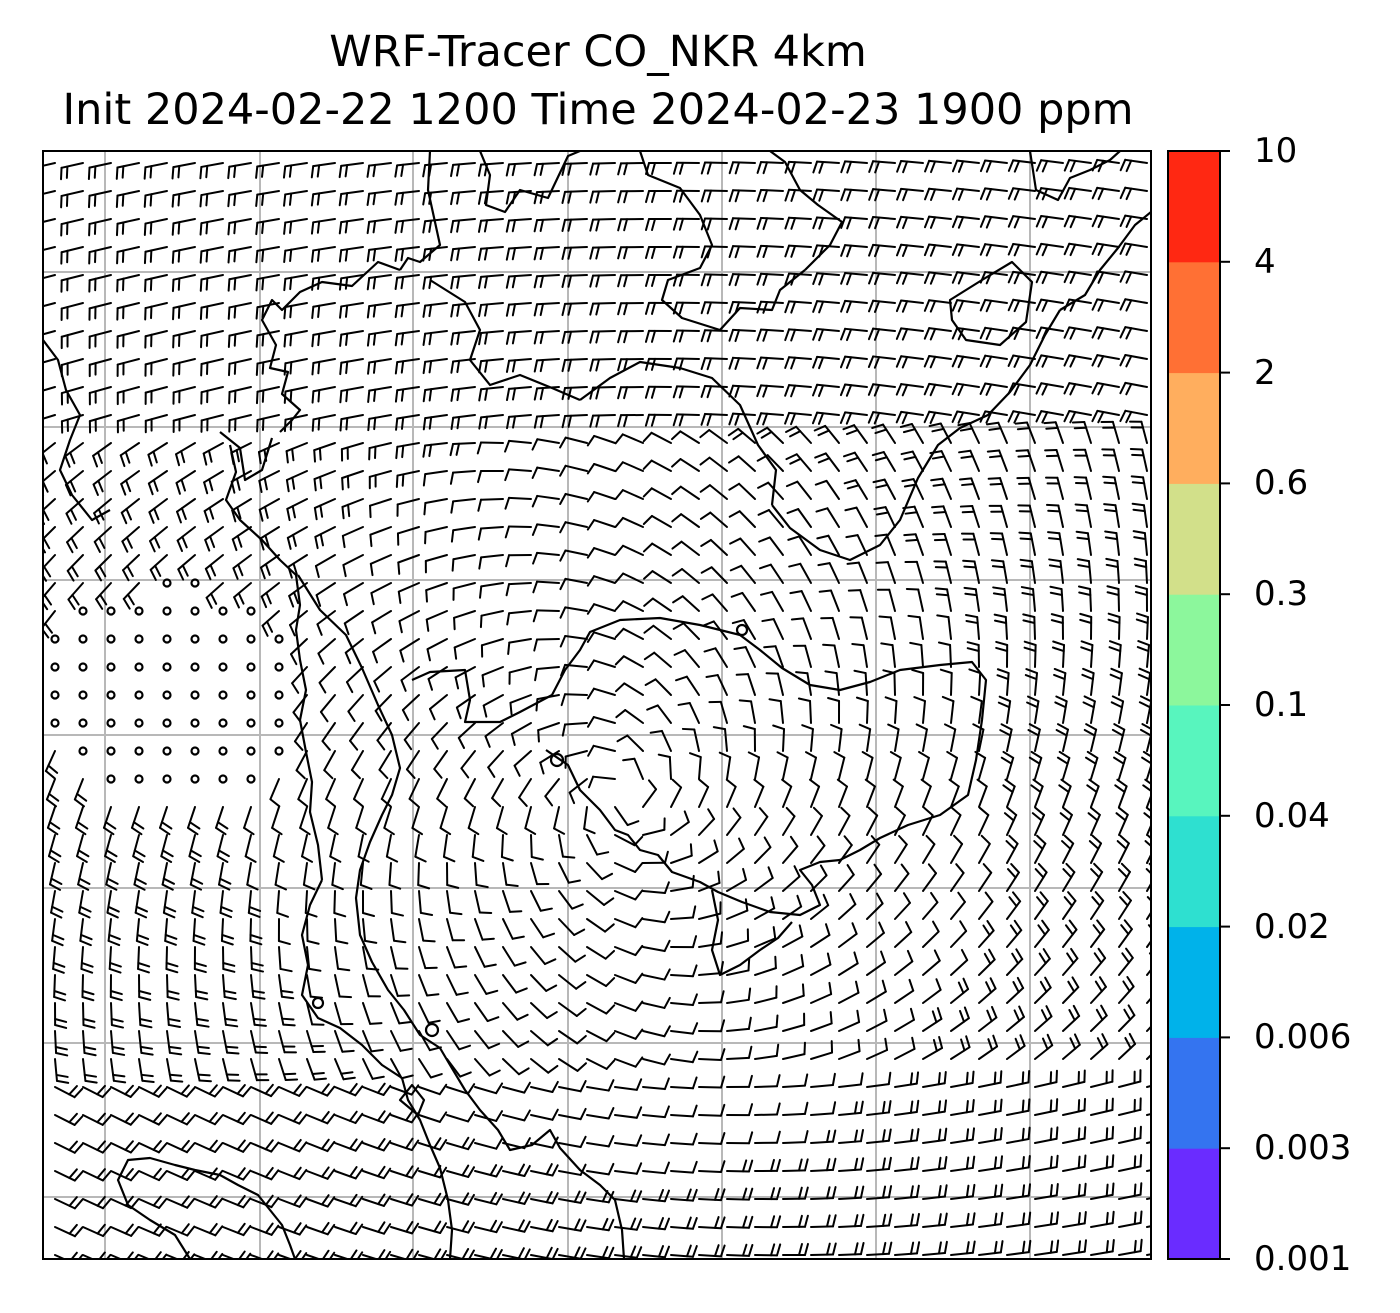 This screenshot has width=1400, height=1313. I want to click on colorbar-tick-label: 4, so click(1265, 261).